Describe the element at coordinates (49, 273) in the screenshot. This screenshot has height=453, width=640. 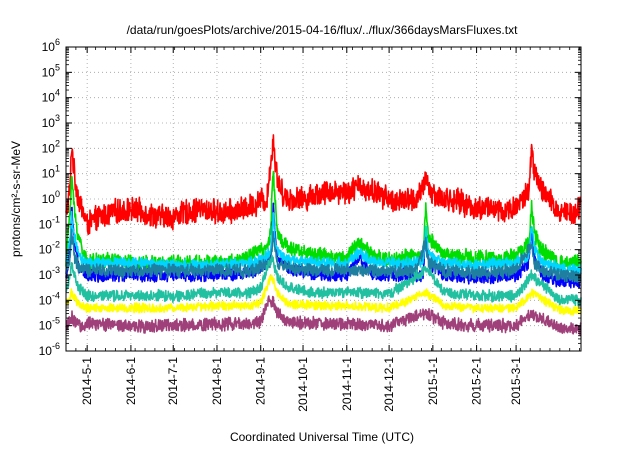
I see `y-tick-label: 10⁻³` at that location.